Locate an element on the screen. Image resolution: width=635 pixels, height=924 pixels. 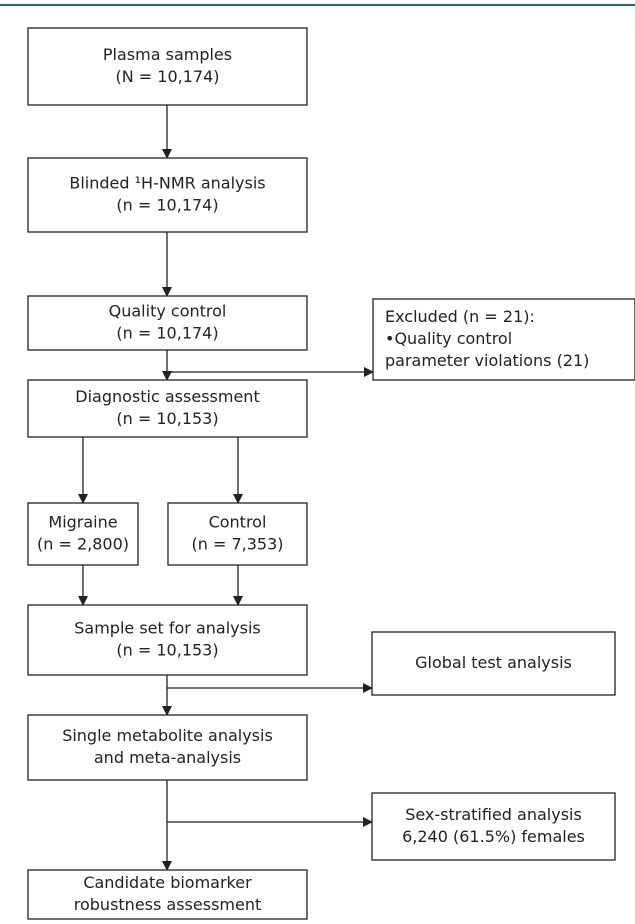
box-text: Sample set for analysis is located at coordinates (167, 628).